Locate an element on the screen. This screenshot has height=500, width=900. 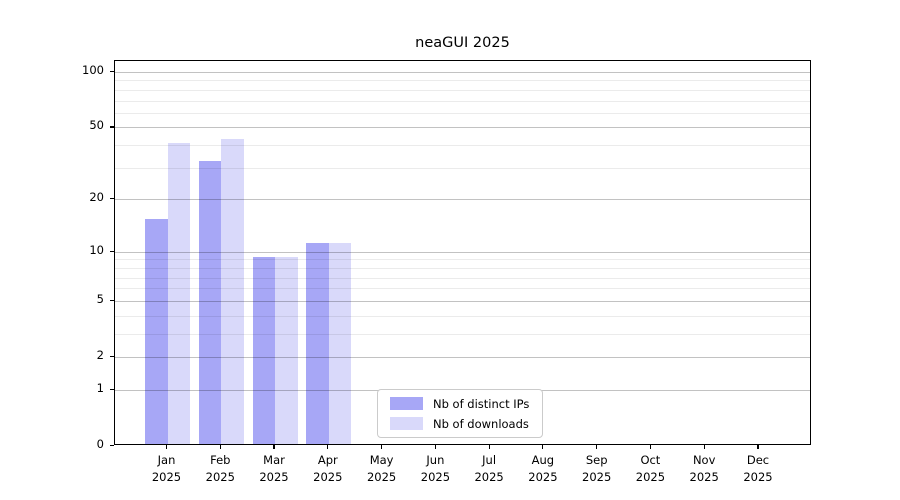
y-tick-label: 100 is located at coordinates (93, 70).